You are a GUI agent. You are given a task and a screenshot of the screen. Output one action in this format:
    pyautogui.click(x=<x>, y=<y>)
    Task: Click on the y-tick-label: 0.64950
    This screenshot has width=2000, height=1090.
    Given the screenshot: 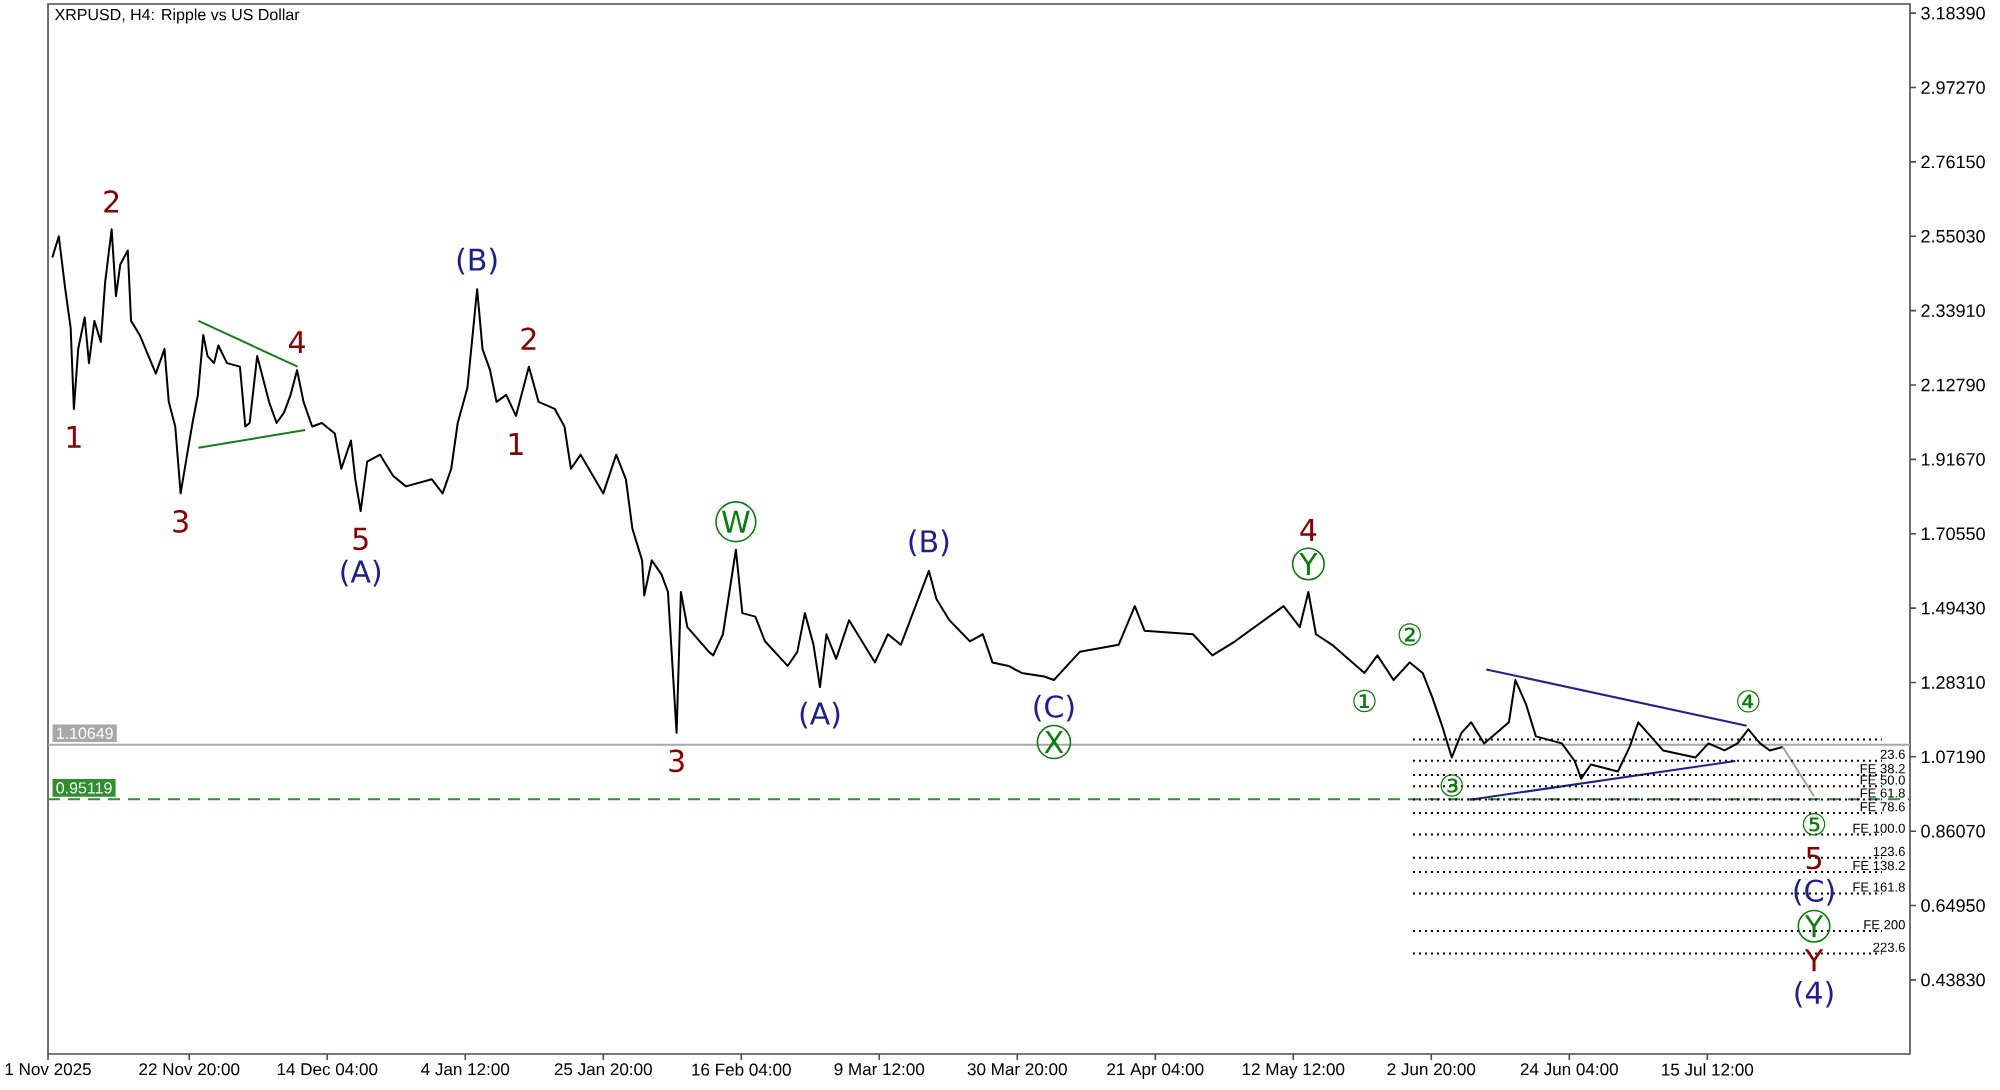 What is the action you would take?
    pyautogui.click(x=1953, y=905)
    